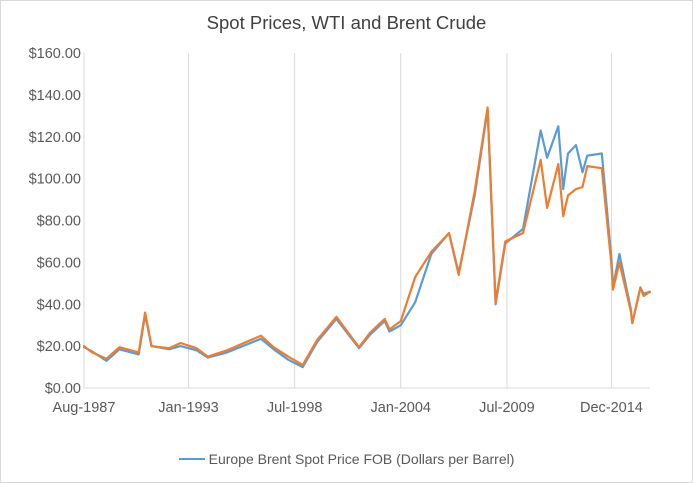  Describe the element at coordinates (346, 22) in the screenshot. I see `chart-title: Spot Prices, WTI and Brent Crude` at that location.